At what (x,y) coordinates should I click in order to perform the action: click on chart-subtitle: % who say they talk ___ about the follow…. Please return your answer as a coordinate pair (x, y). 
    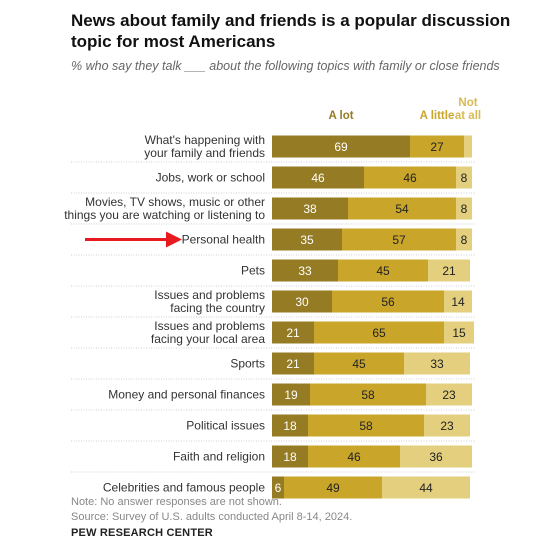
    Looking at the image, I should click on (285, 66).